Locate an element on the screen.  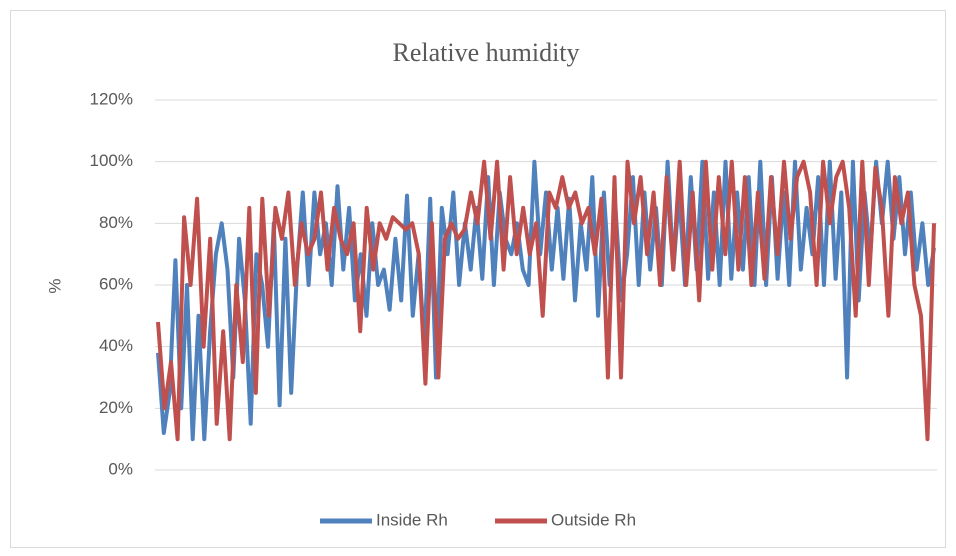
y-tick-label: 0% is located at coordinates (120, 468).